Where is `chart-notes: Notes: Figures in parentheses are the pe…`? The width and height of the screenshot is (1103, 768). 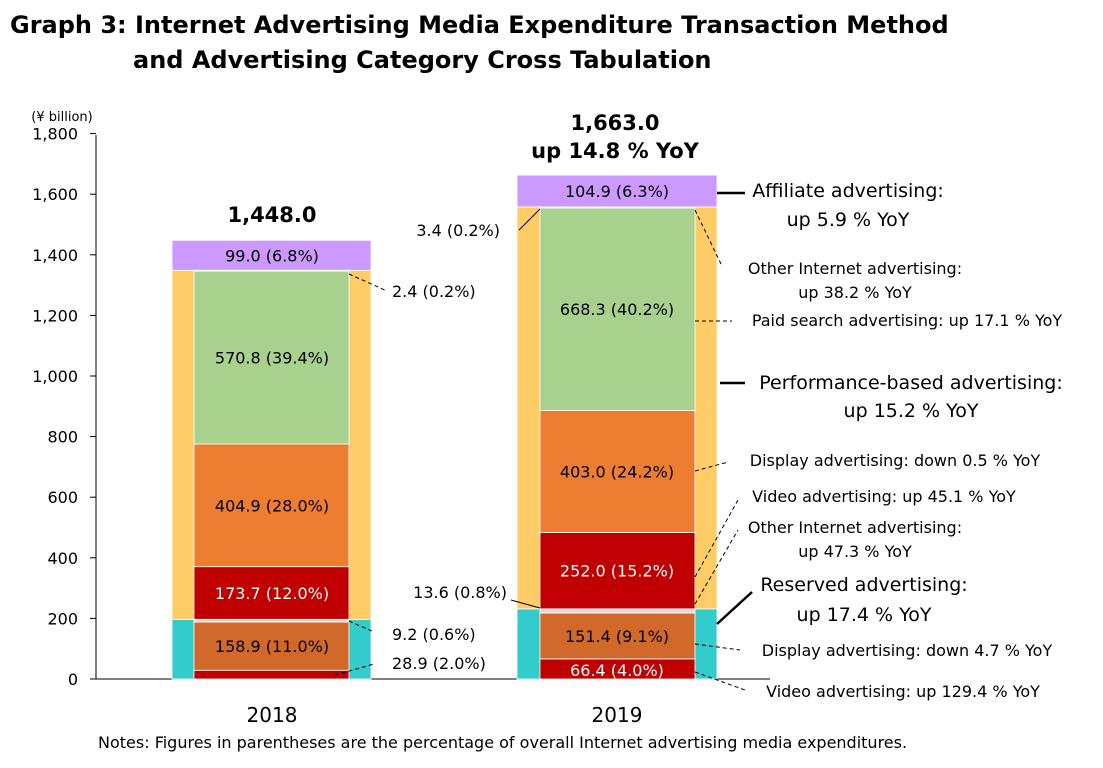
chart-notes: Notes: Figures in parentheses are the pe… is located at coordinates (503, 742).